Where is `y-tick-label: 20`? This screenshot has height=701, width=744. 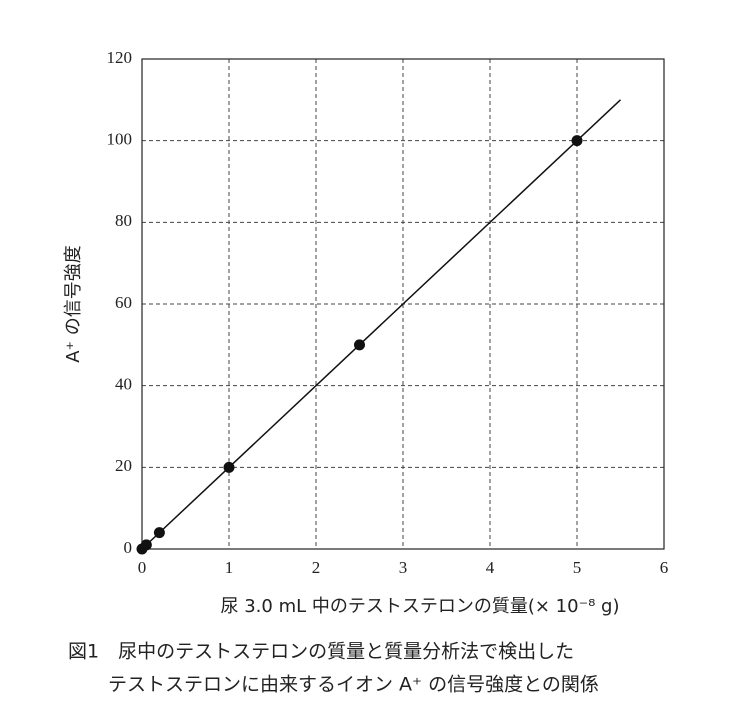
y-tick-label: 20 is located at coordinates (123, 465).